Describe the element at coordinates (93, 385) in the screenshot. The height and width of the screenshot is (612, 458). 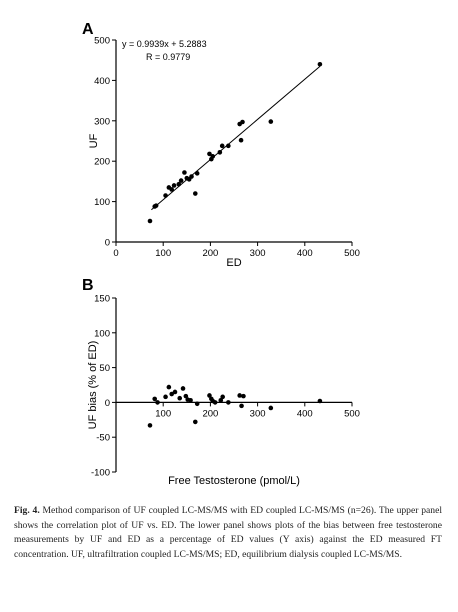
I see `panel-b-ylabel: UF bias (% of ED)` at that location.